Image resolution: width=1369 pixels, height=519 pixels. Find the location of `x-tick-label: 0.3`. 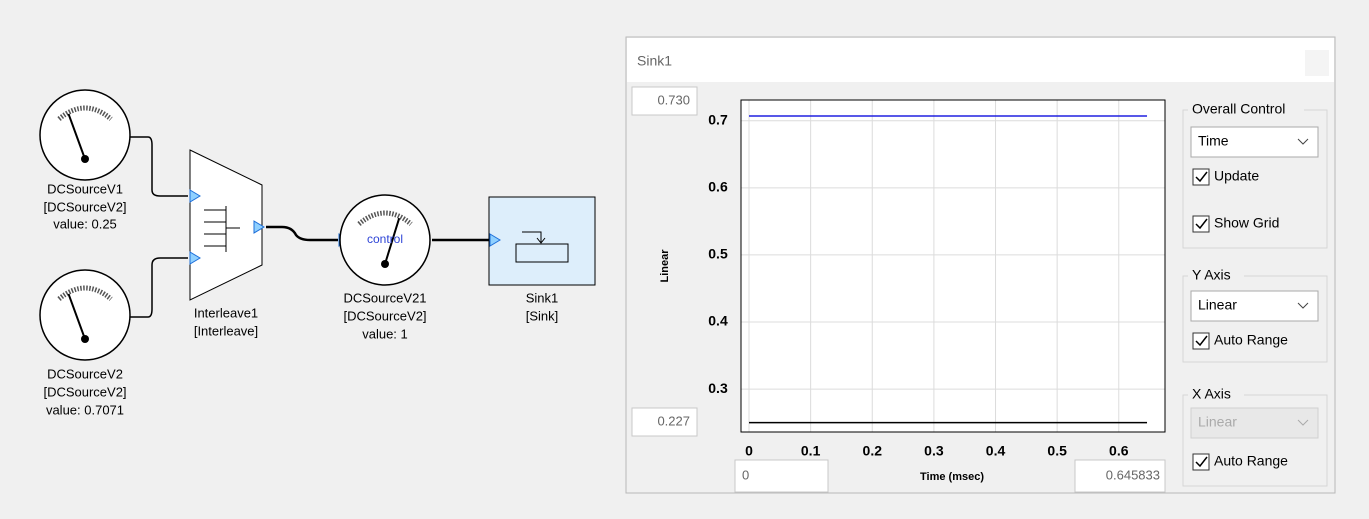

x-tick-label: 0.3 is located at coordinates (934, 451).